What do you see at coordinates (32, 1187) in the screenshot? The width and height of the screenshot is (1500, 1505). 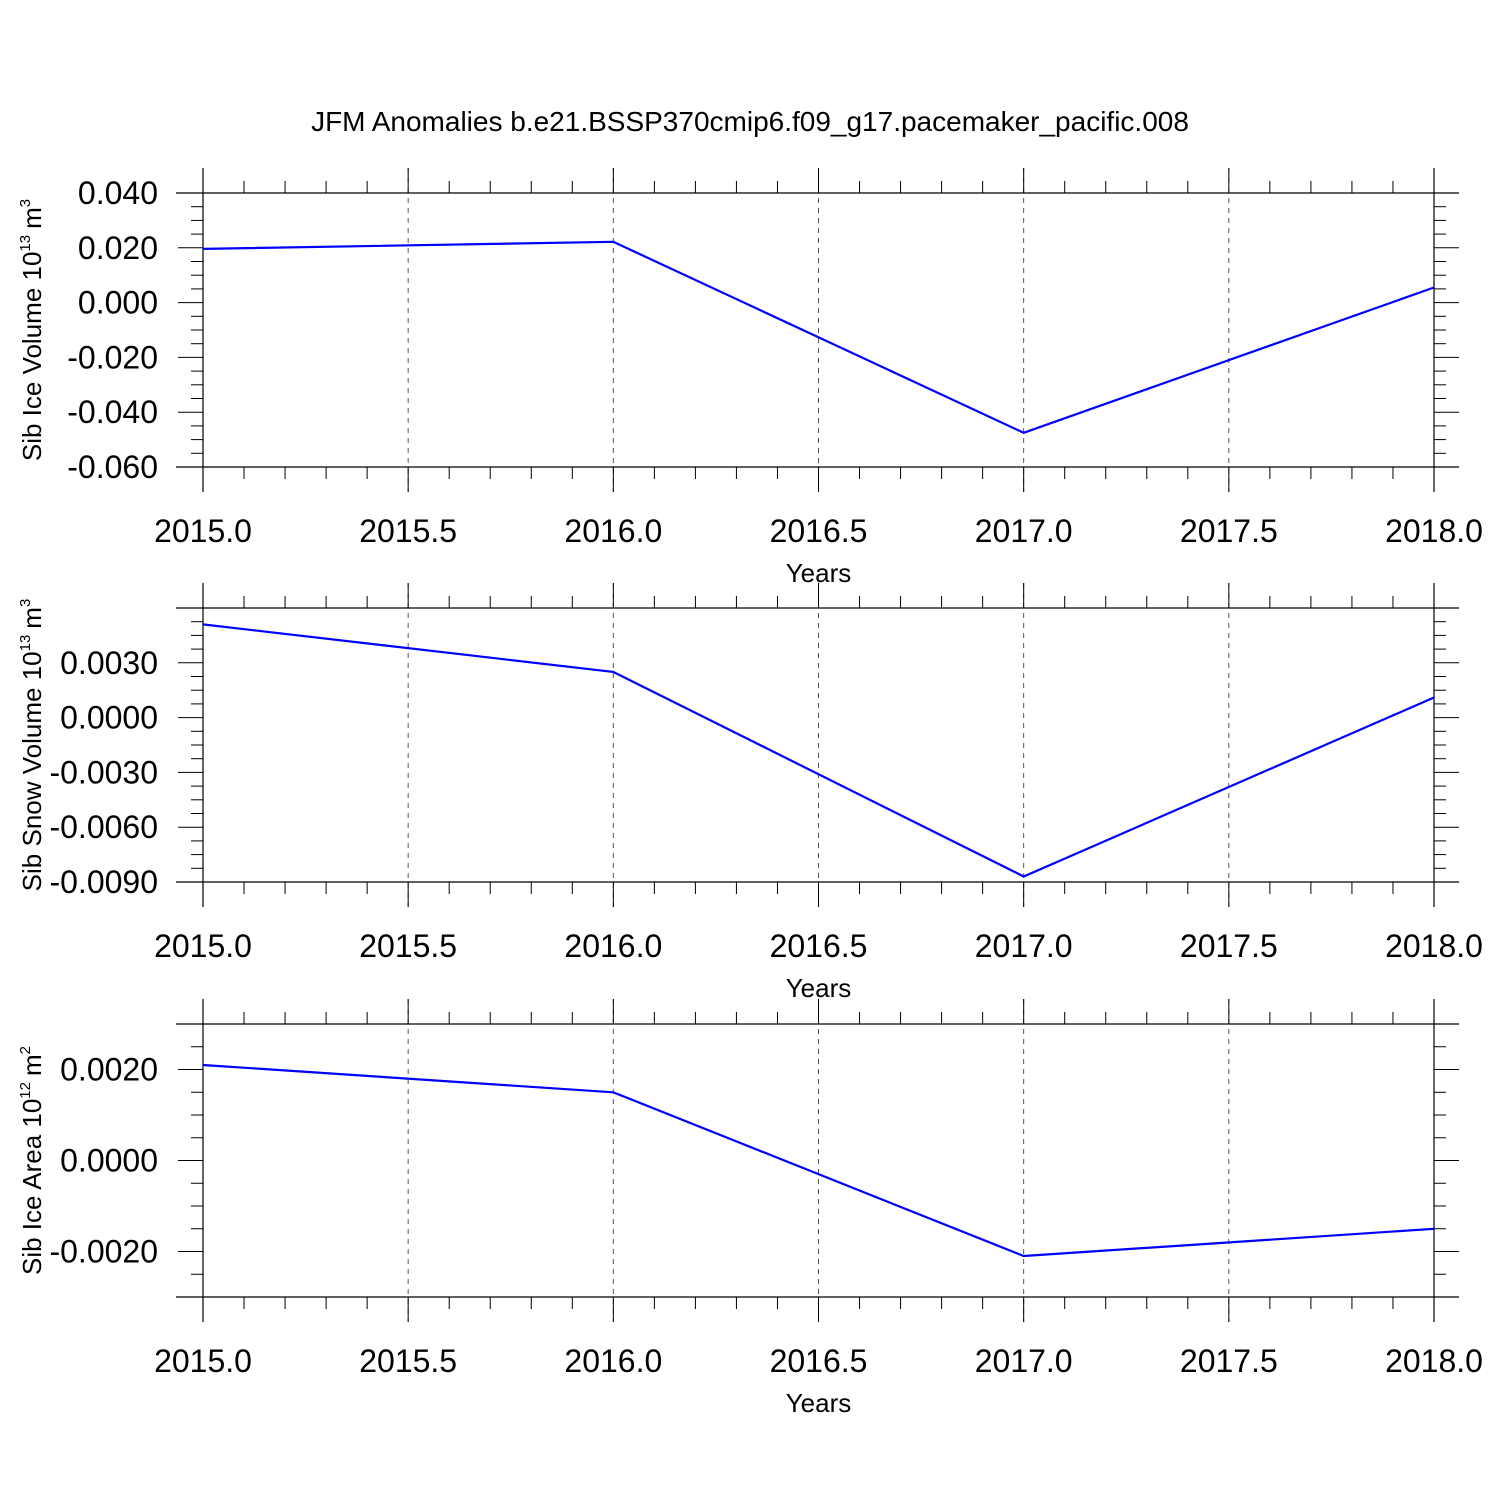 I see `y-axis-title-base: Sib Ice Area 10` at bounding box center [32, 1187].